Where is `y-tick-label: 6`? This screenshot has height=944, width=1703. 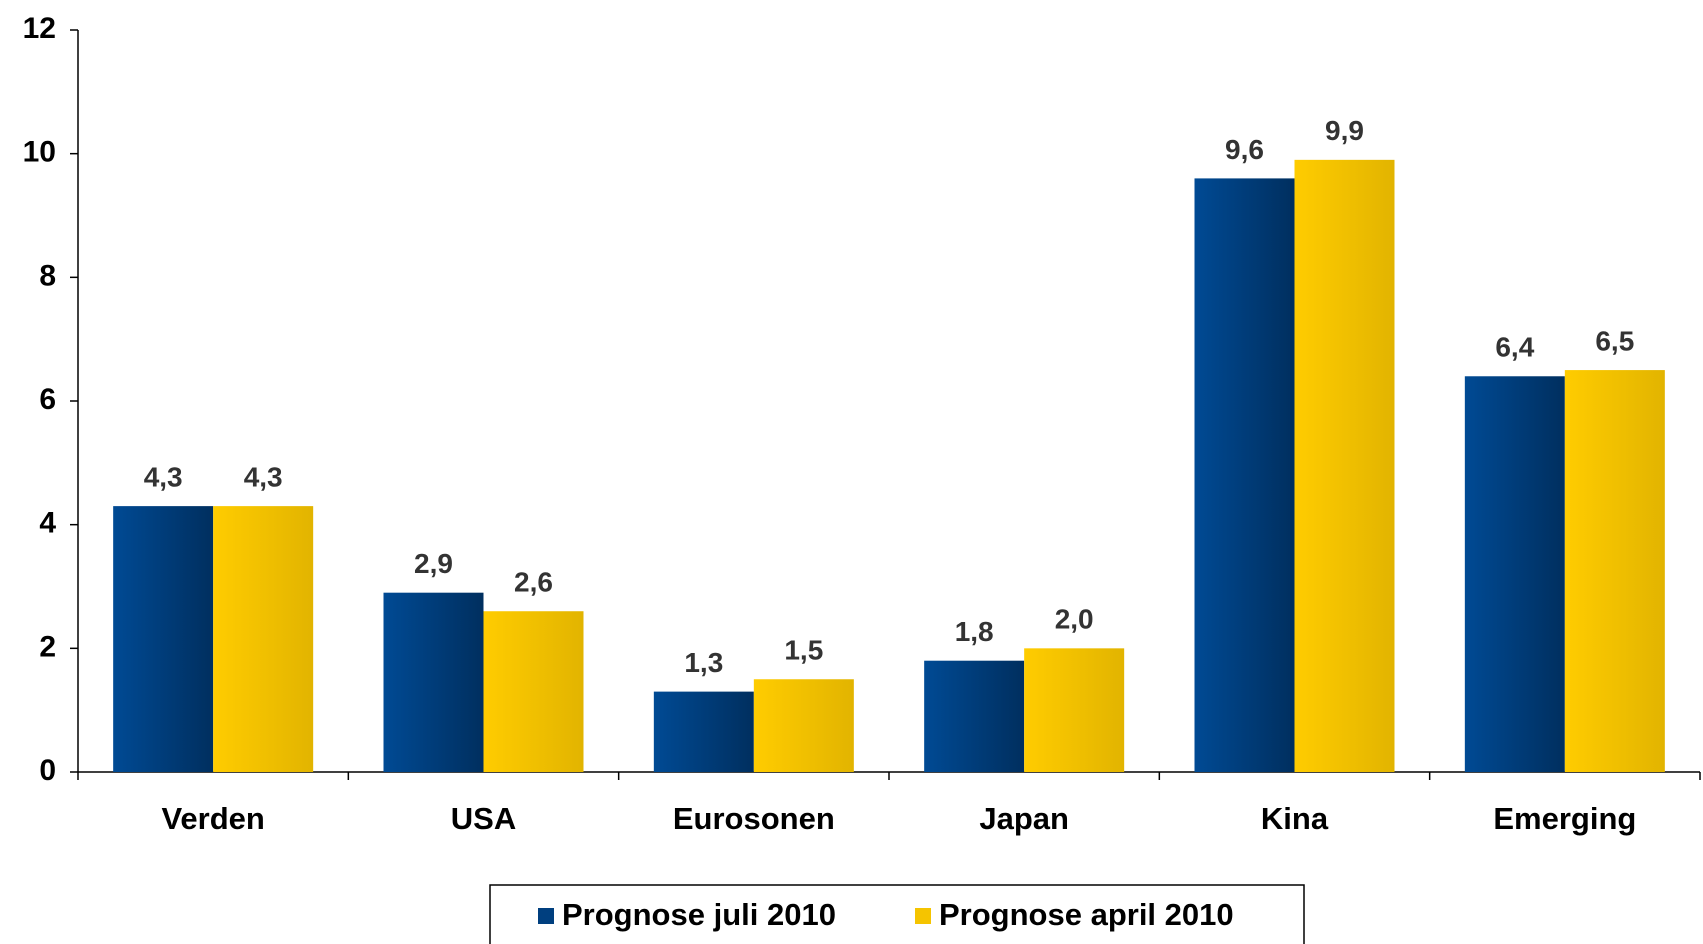
y-tick-label: 6 is located at coordinates (47, 399).